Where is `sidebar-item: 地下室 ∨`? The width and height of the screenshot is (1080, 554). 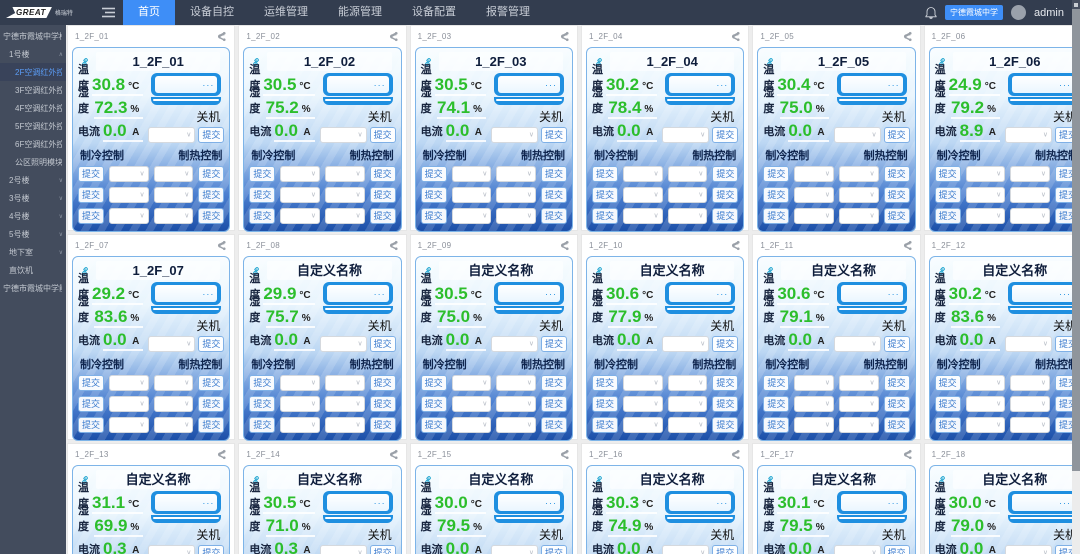 sidebar-item: 地下室 ∨ is located at coordinates (33, 252).